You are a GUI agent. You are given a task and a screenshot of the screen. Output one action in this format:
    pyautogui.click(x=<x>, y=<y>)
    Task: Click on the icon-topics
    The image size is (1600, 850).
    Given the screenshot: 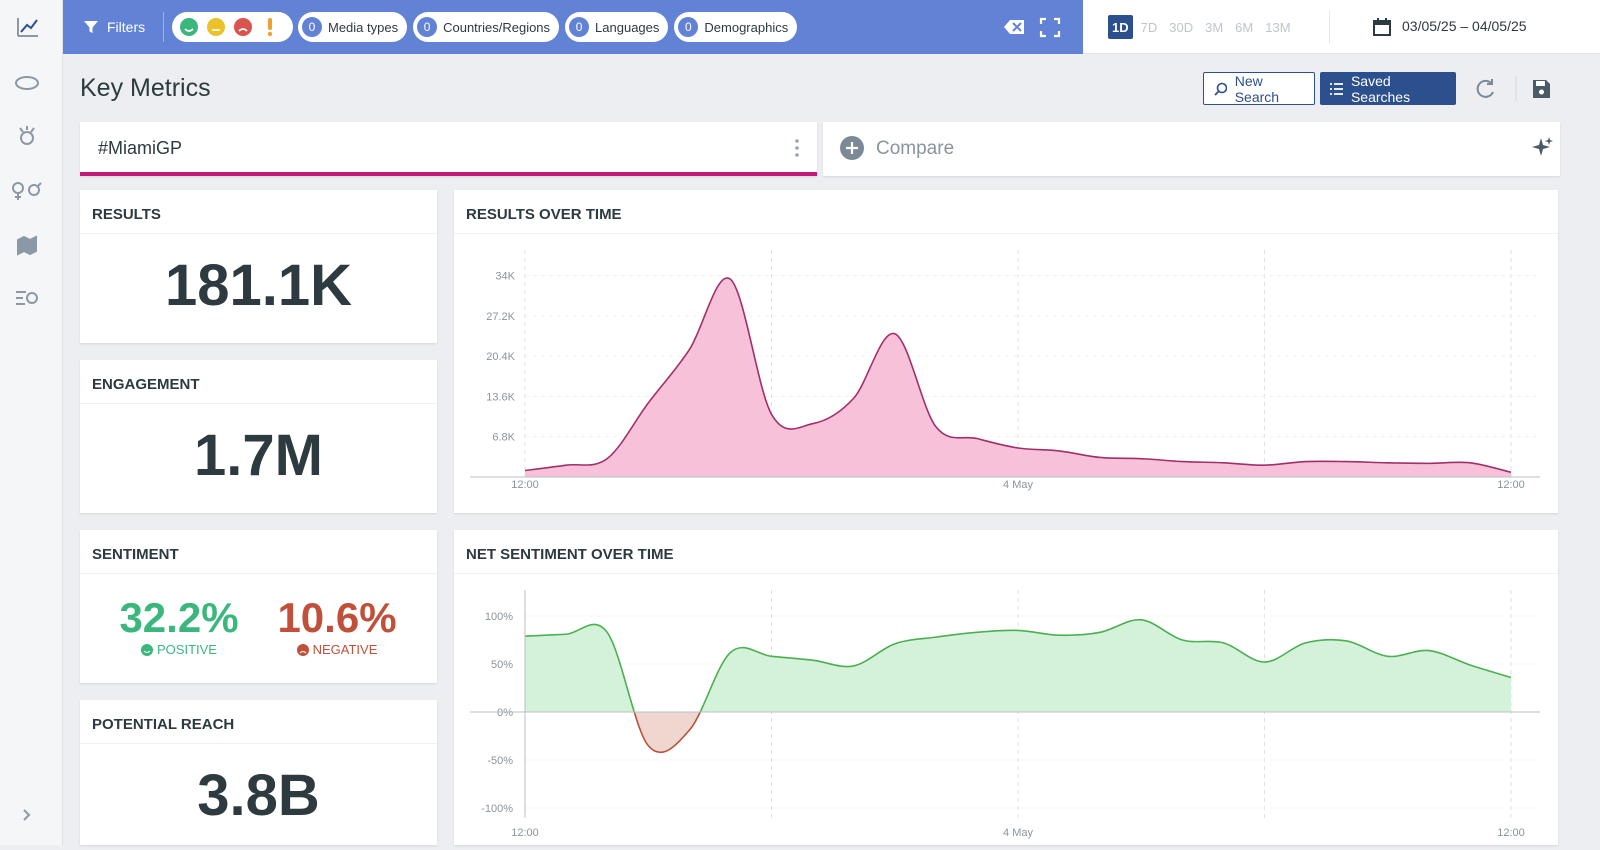 What is the action you would take?
    pyautogui.click(x=21, y=298)
    